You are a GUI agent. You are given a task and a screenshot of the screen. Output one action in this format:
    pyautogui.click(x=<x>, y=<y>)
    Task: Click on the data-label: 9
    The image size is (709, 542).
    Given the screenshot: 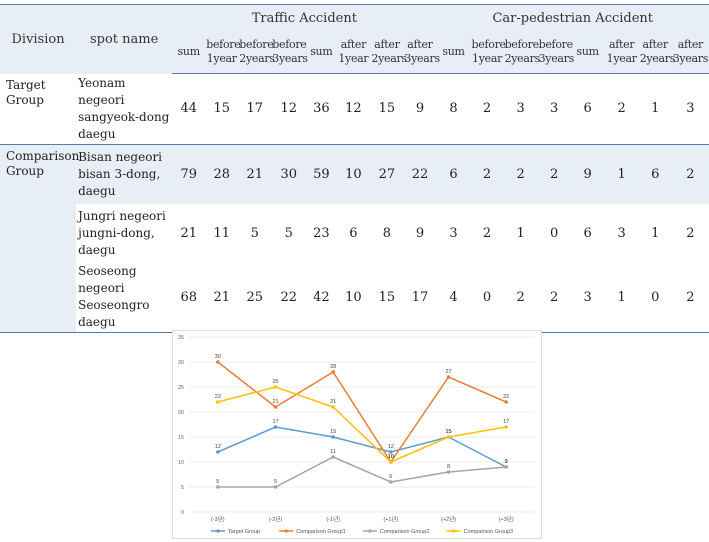 What is the action you would take?
    pyautogui.click(x=506, y=462)
    